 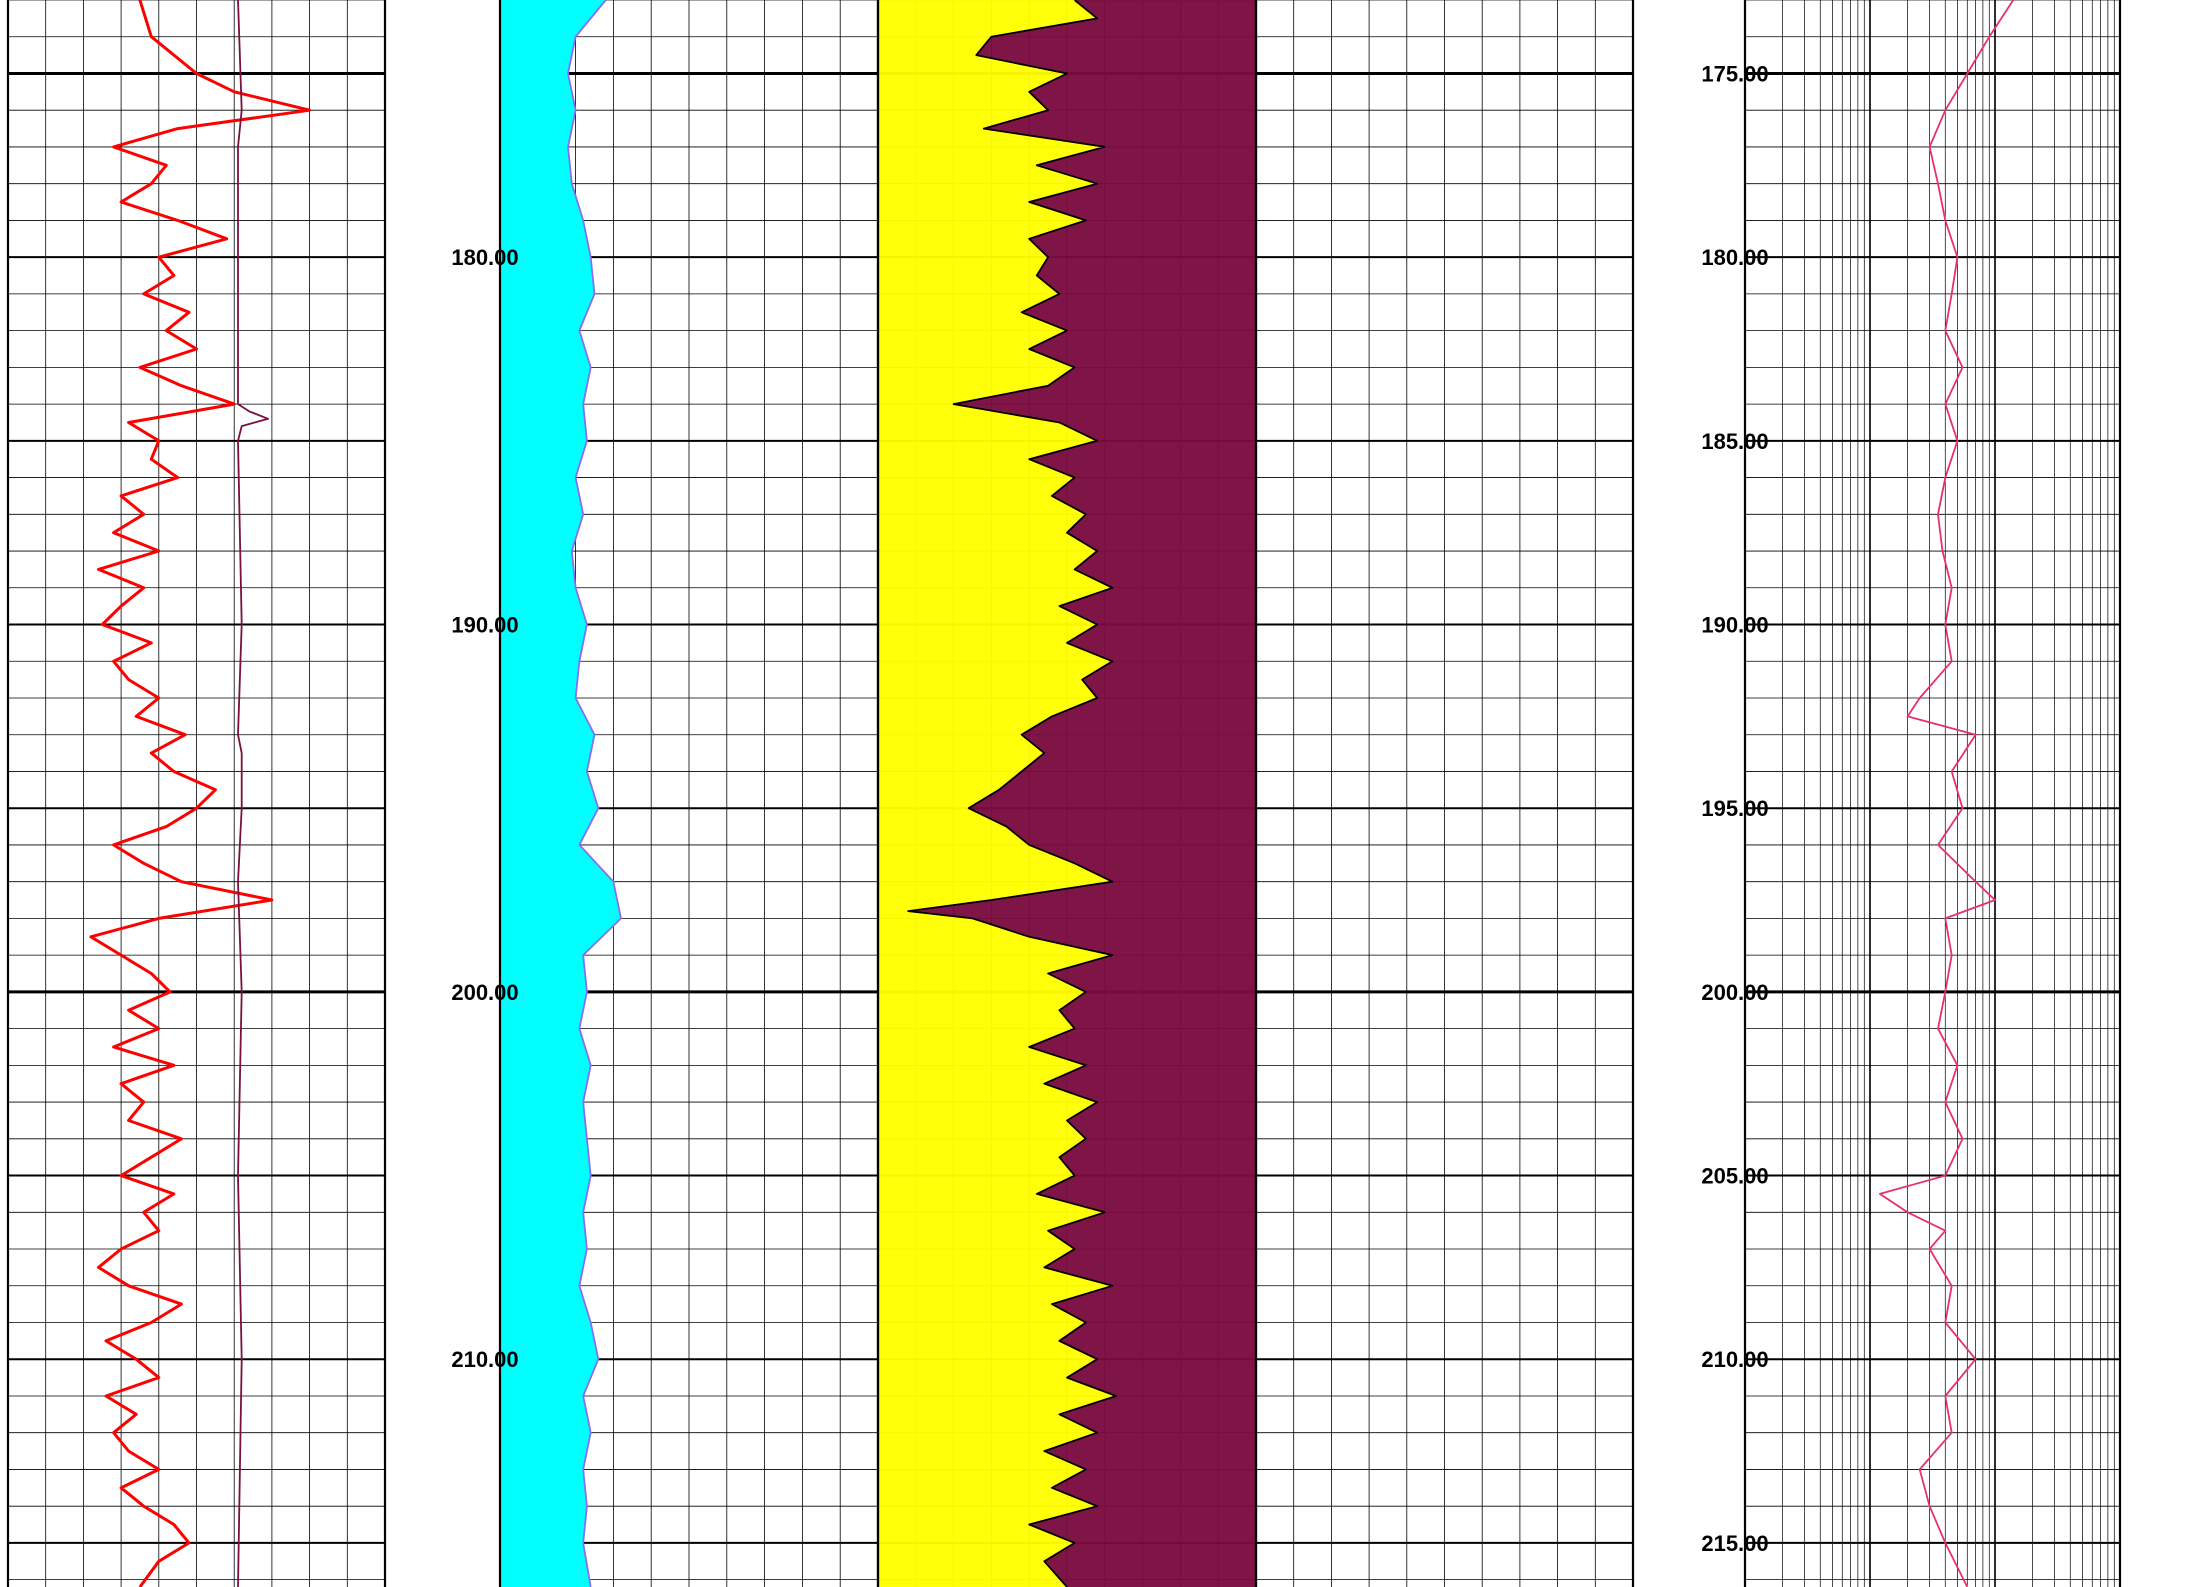 I want to click on depth-label: 195.00, so click(x=1734, y=808).